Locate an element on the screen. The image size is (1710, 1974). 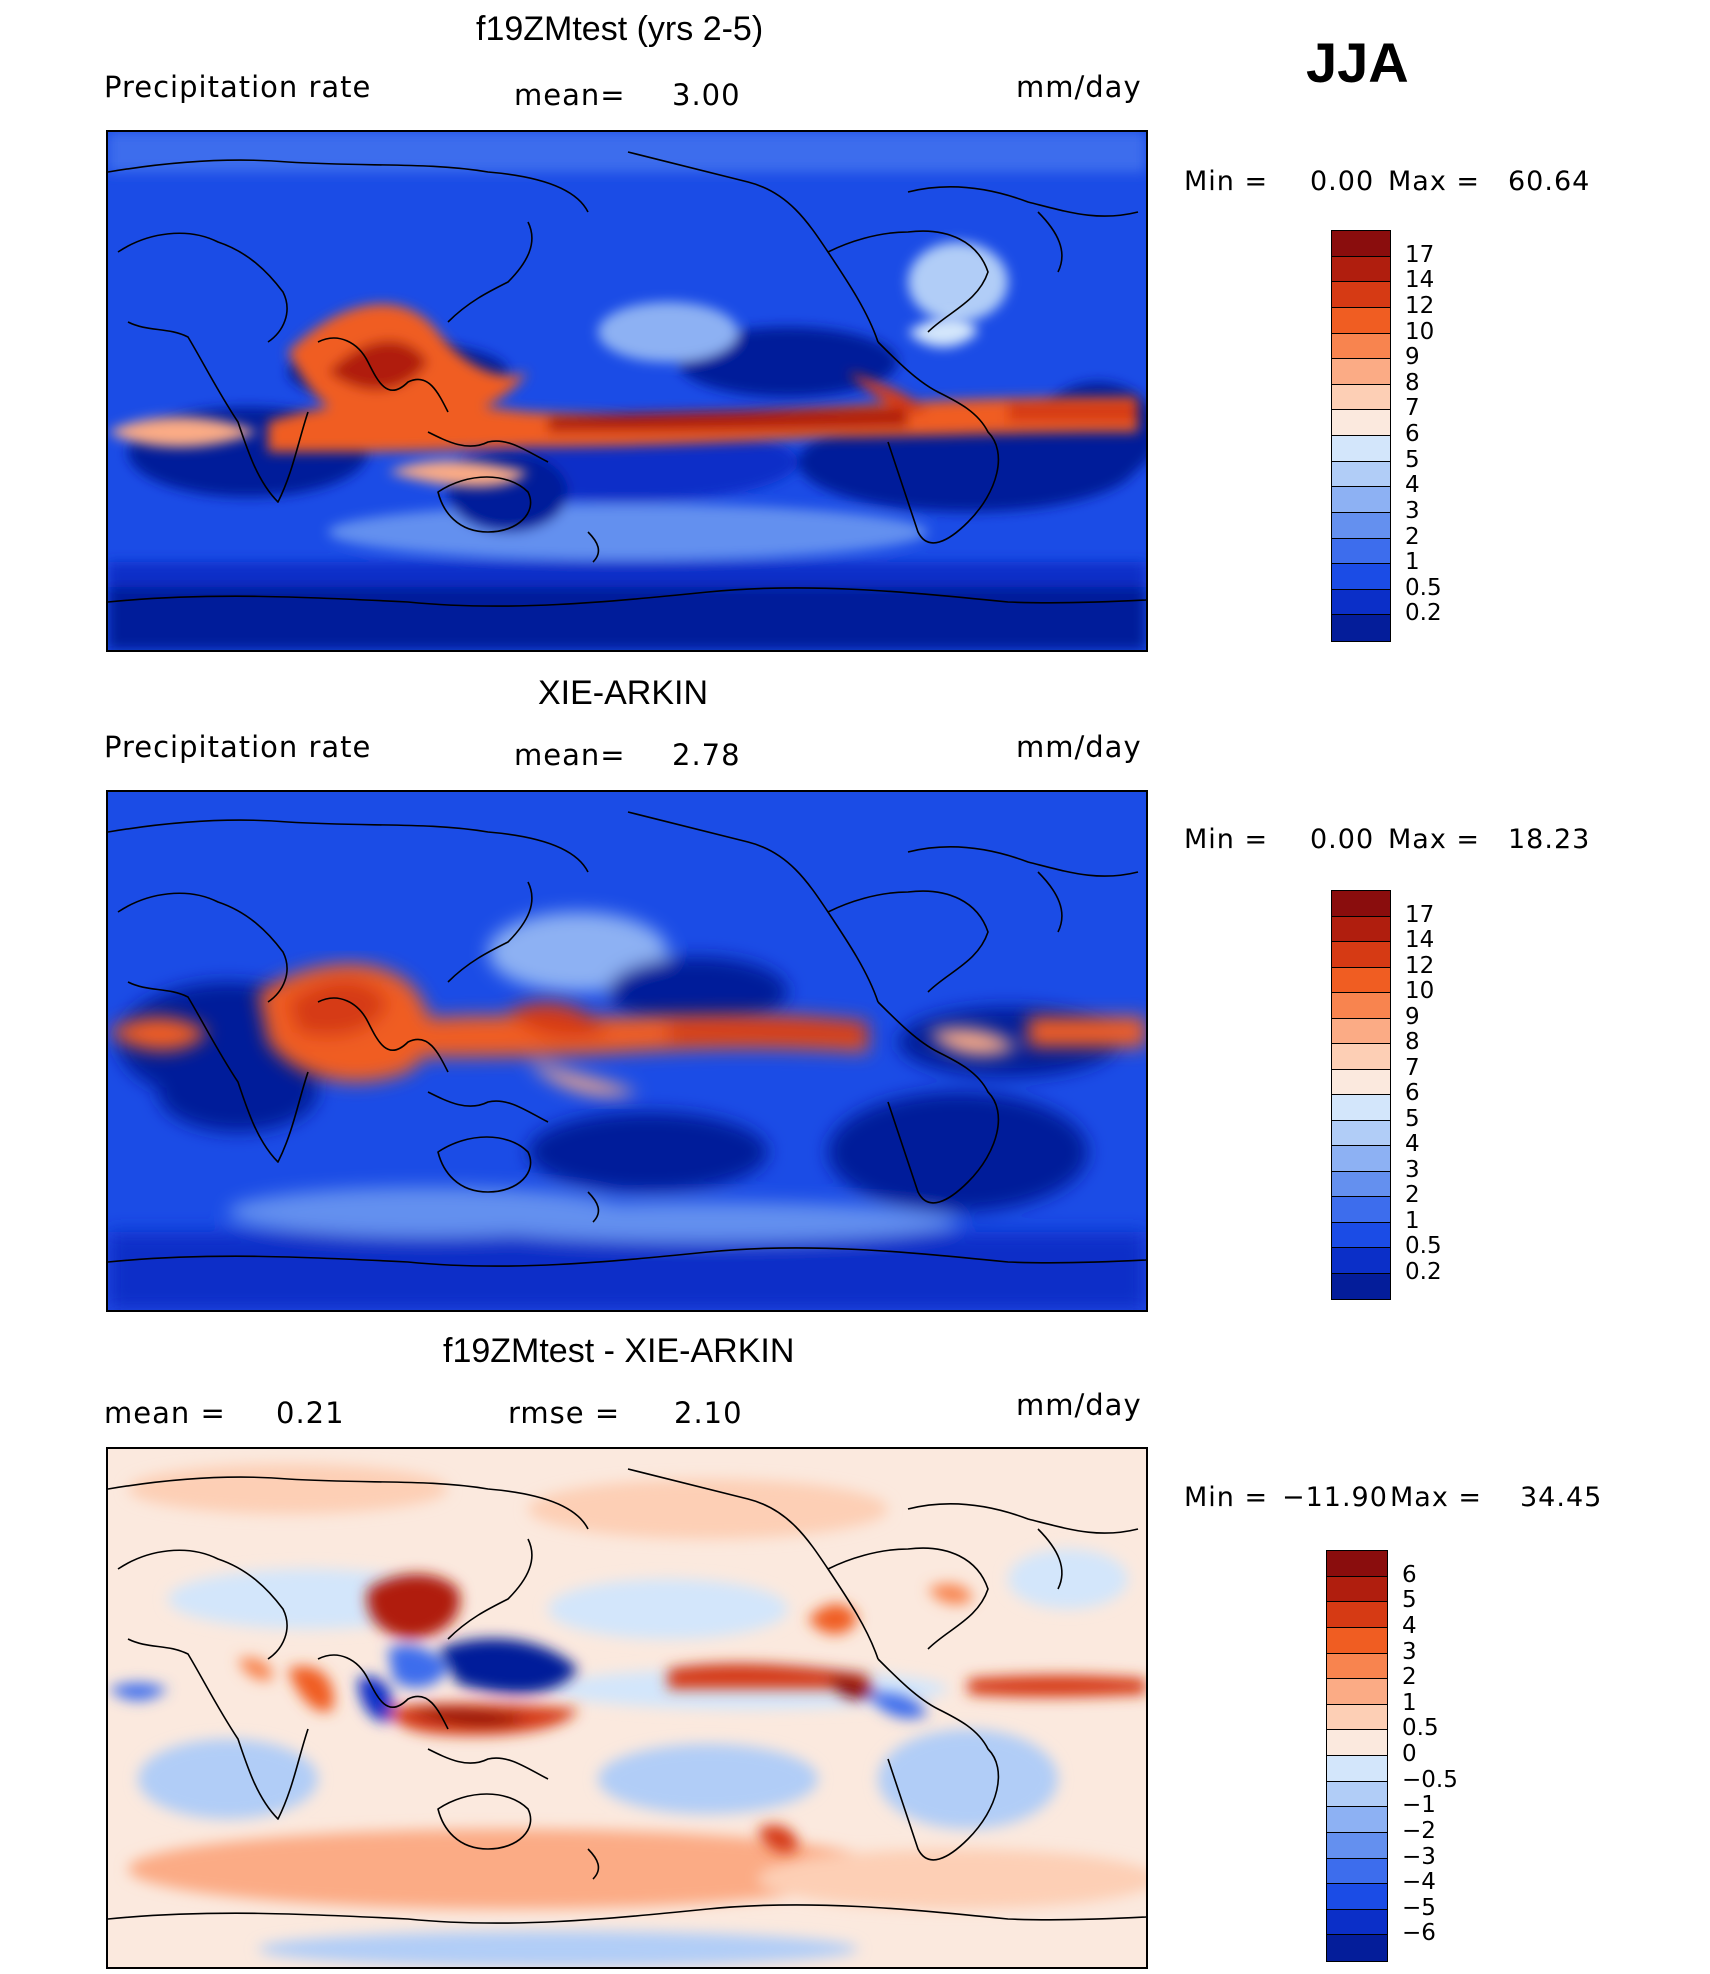
panel-rmse-label-diff: rmse = is located at coordinates (564, 1413).